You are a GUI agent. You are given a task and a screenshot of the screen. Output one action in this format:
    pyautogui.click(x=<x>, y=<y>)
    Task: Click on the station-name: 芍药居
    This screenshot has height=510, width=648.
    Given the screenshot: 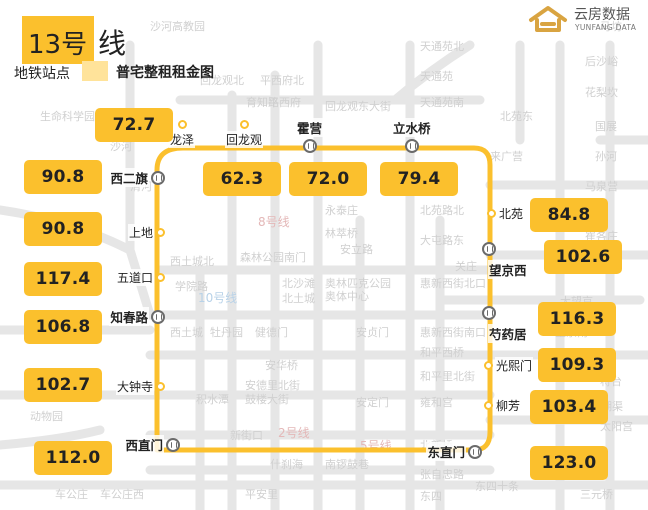 What is the action you would take?
    pyautogui.click(x=508, y=333)
    